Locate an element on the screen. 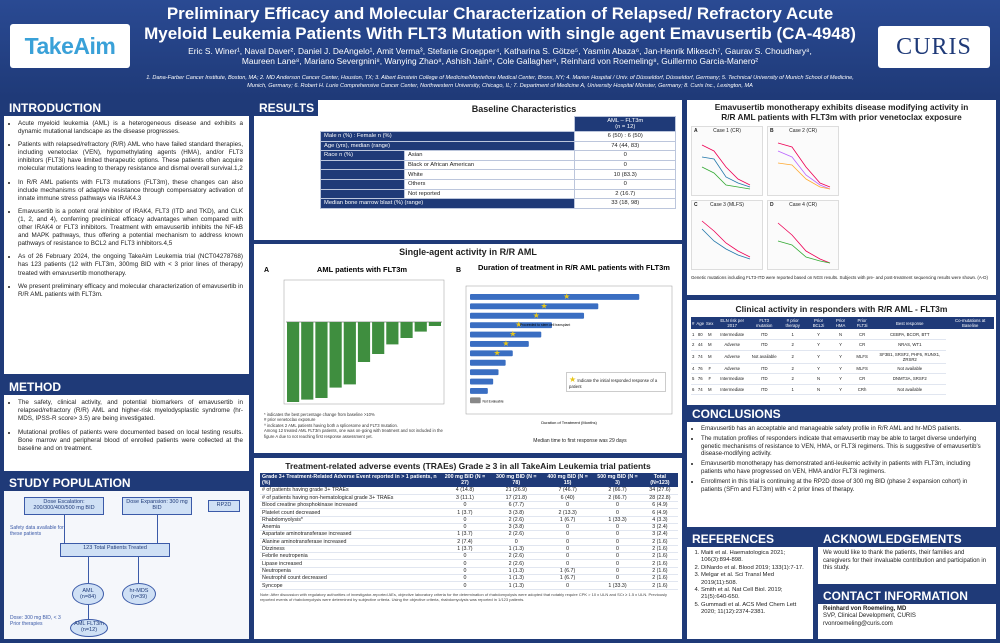  baseline-row: Black or African American 0 is located at coordinates (498, 165).